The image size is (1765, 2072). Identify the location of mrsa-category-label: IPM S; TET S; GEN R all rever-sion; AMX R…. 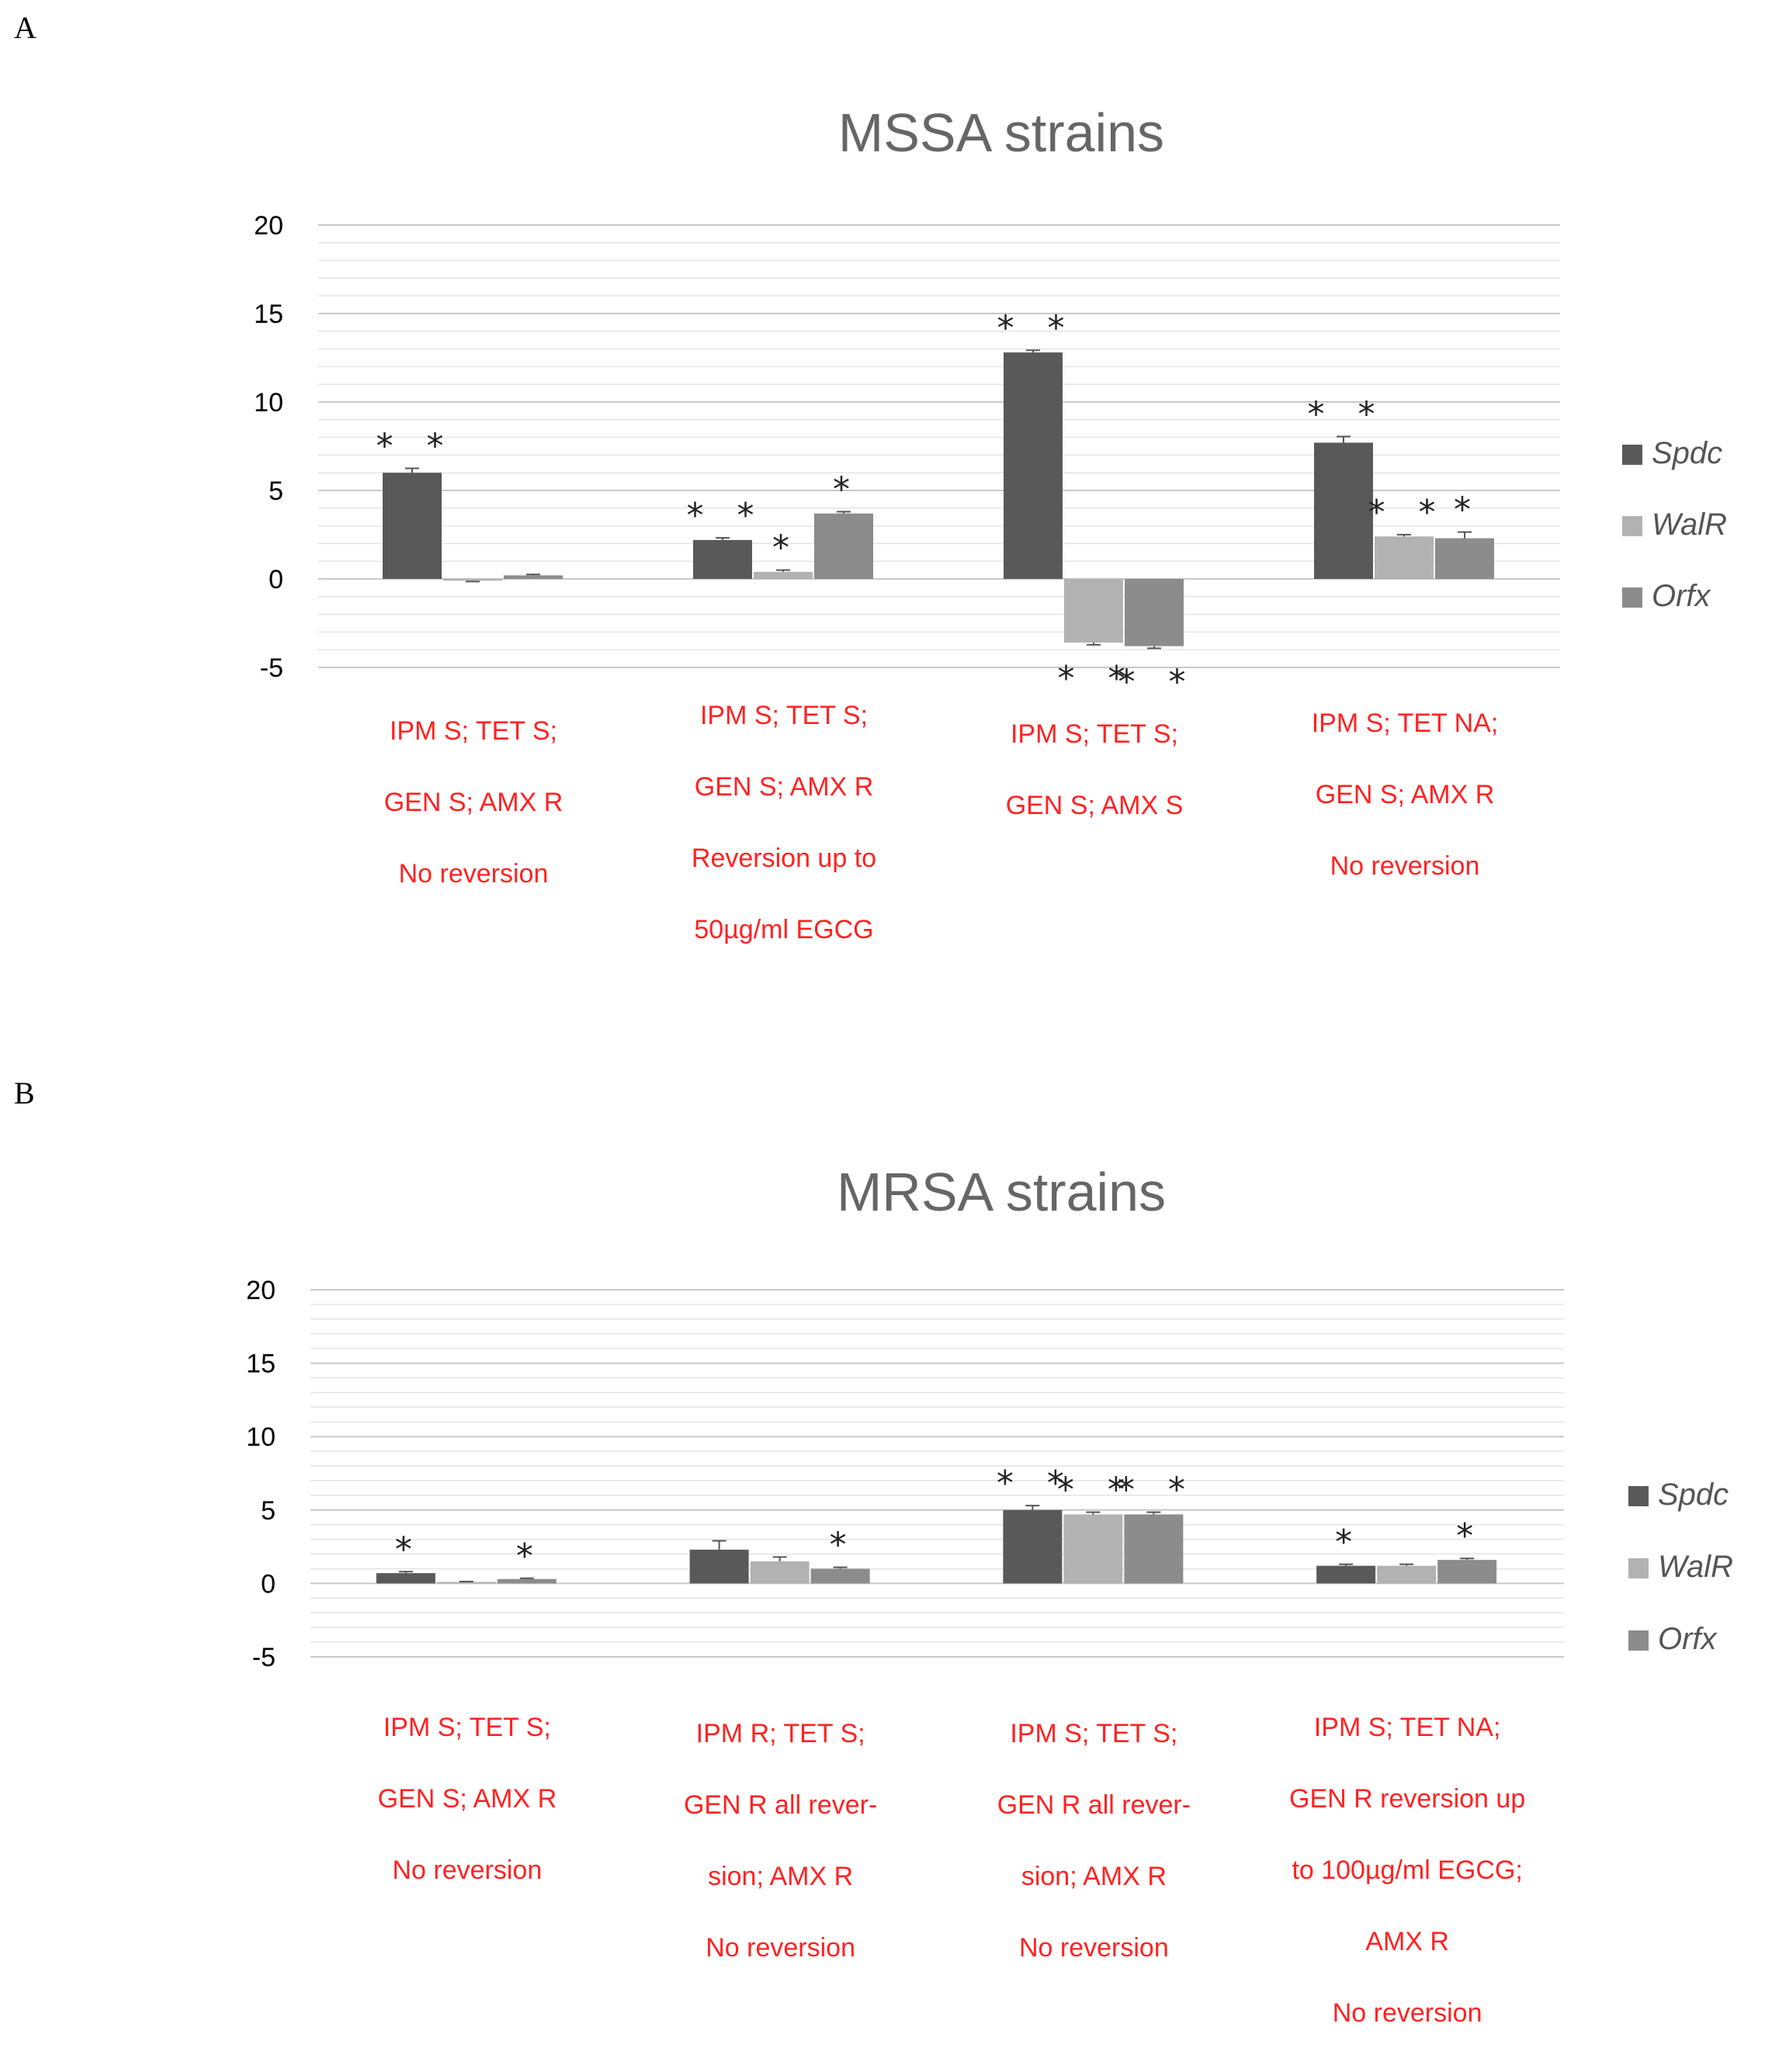
(1094, 1841).